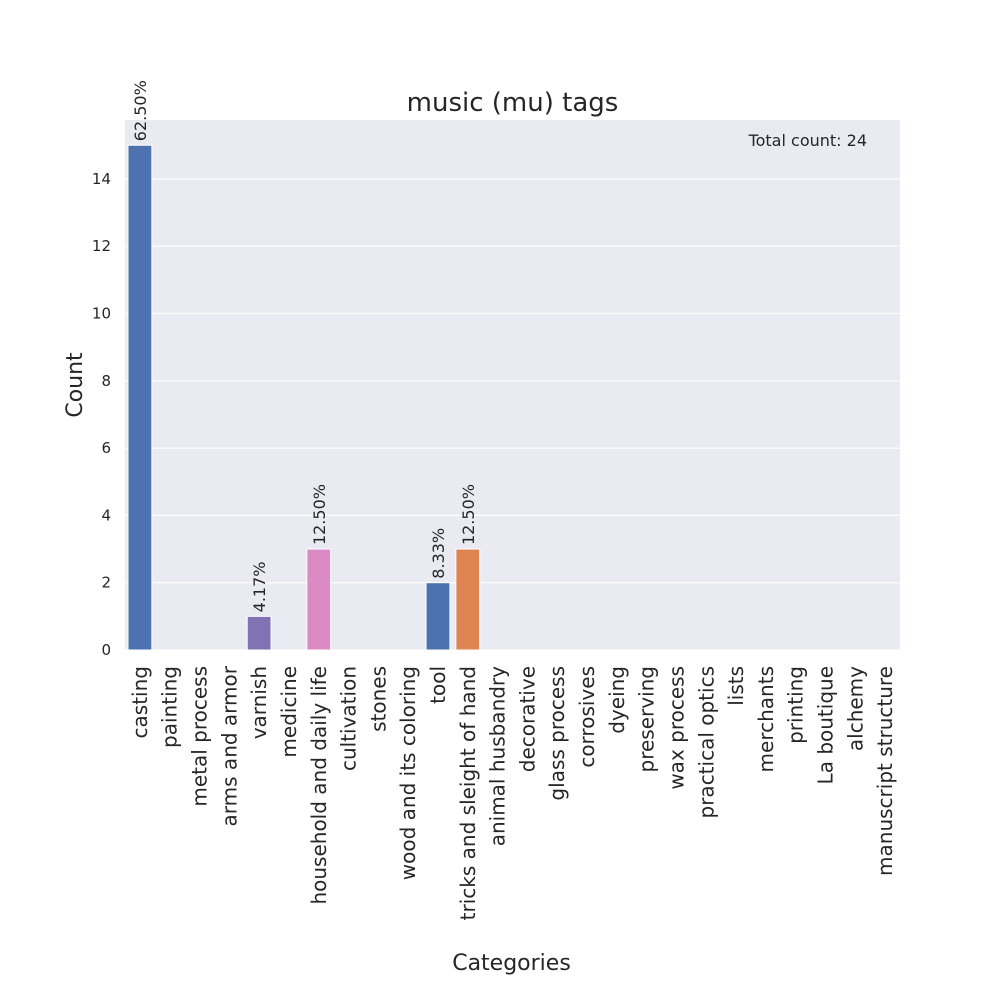  What do you see at coordinates (885, 771) in the screenshot?
I see `x-tick-label: manuscript structure` at bounding box center [885, 771].